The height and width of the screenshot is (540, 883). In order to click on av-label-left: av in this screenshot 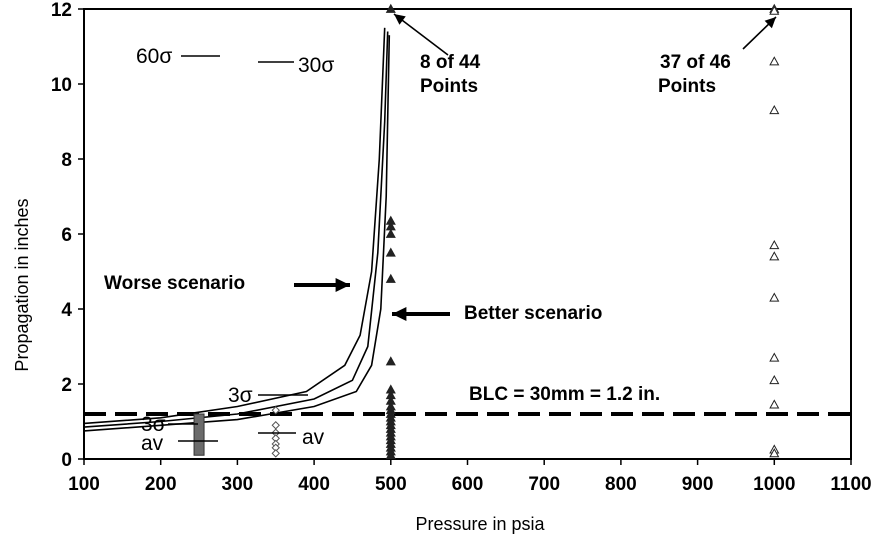, I will do `click(152, 443)`.